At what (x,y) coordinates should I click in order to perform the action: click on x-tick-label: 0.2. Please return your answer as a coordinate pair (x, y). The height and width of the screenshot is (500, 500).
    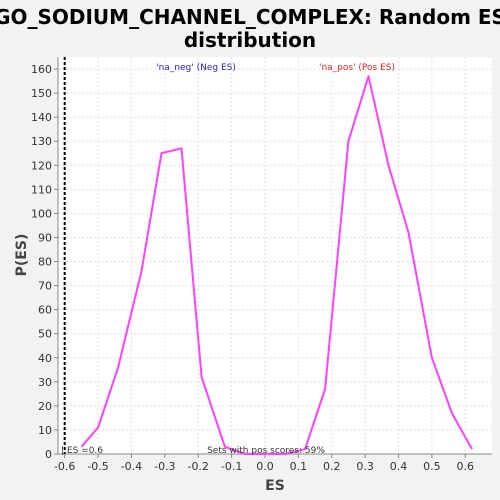
    Looking at the image, I should click on (332, 466).